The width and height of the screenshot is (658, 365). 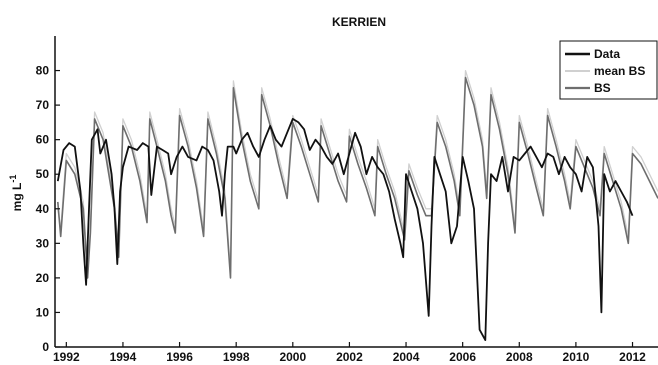 What do you see at coordinates (43, 312) in the screenshot?
I see `y-tick-label: 10` at bounding box center [43, 312].